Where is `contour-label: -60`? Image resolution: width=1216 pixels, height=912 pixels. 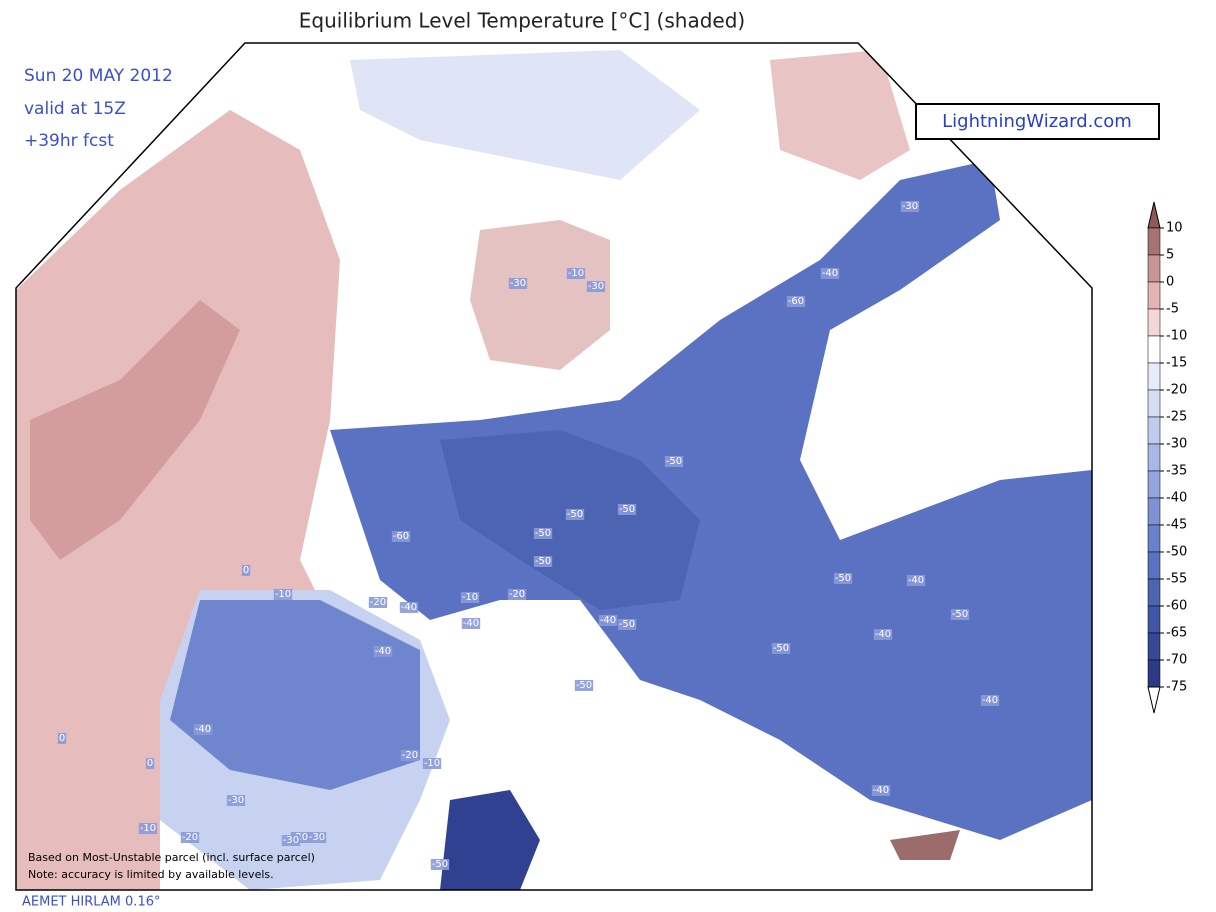 contour-label: -60 is located at coordinates (796, 301).